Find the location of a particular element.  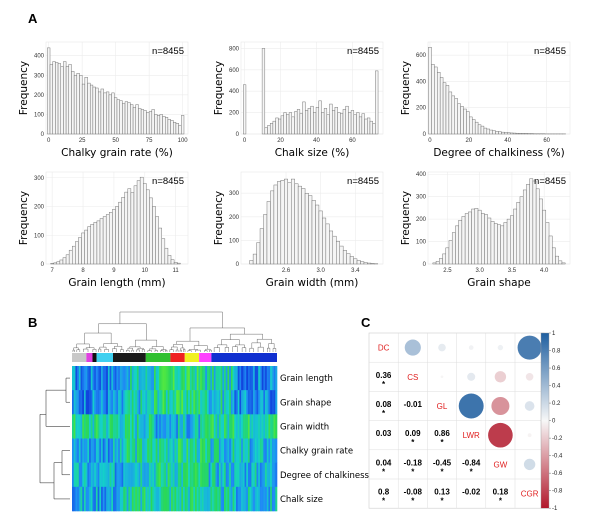

x-axis-label: Grain shape is located at coordinates (498, 283).